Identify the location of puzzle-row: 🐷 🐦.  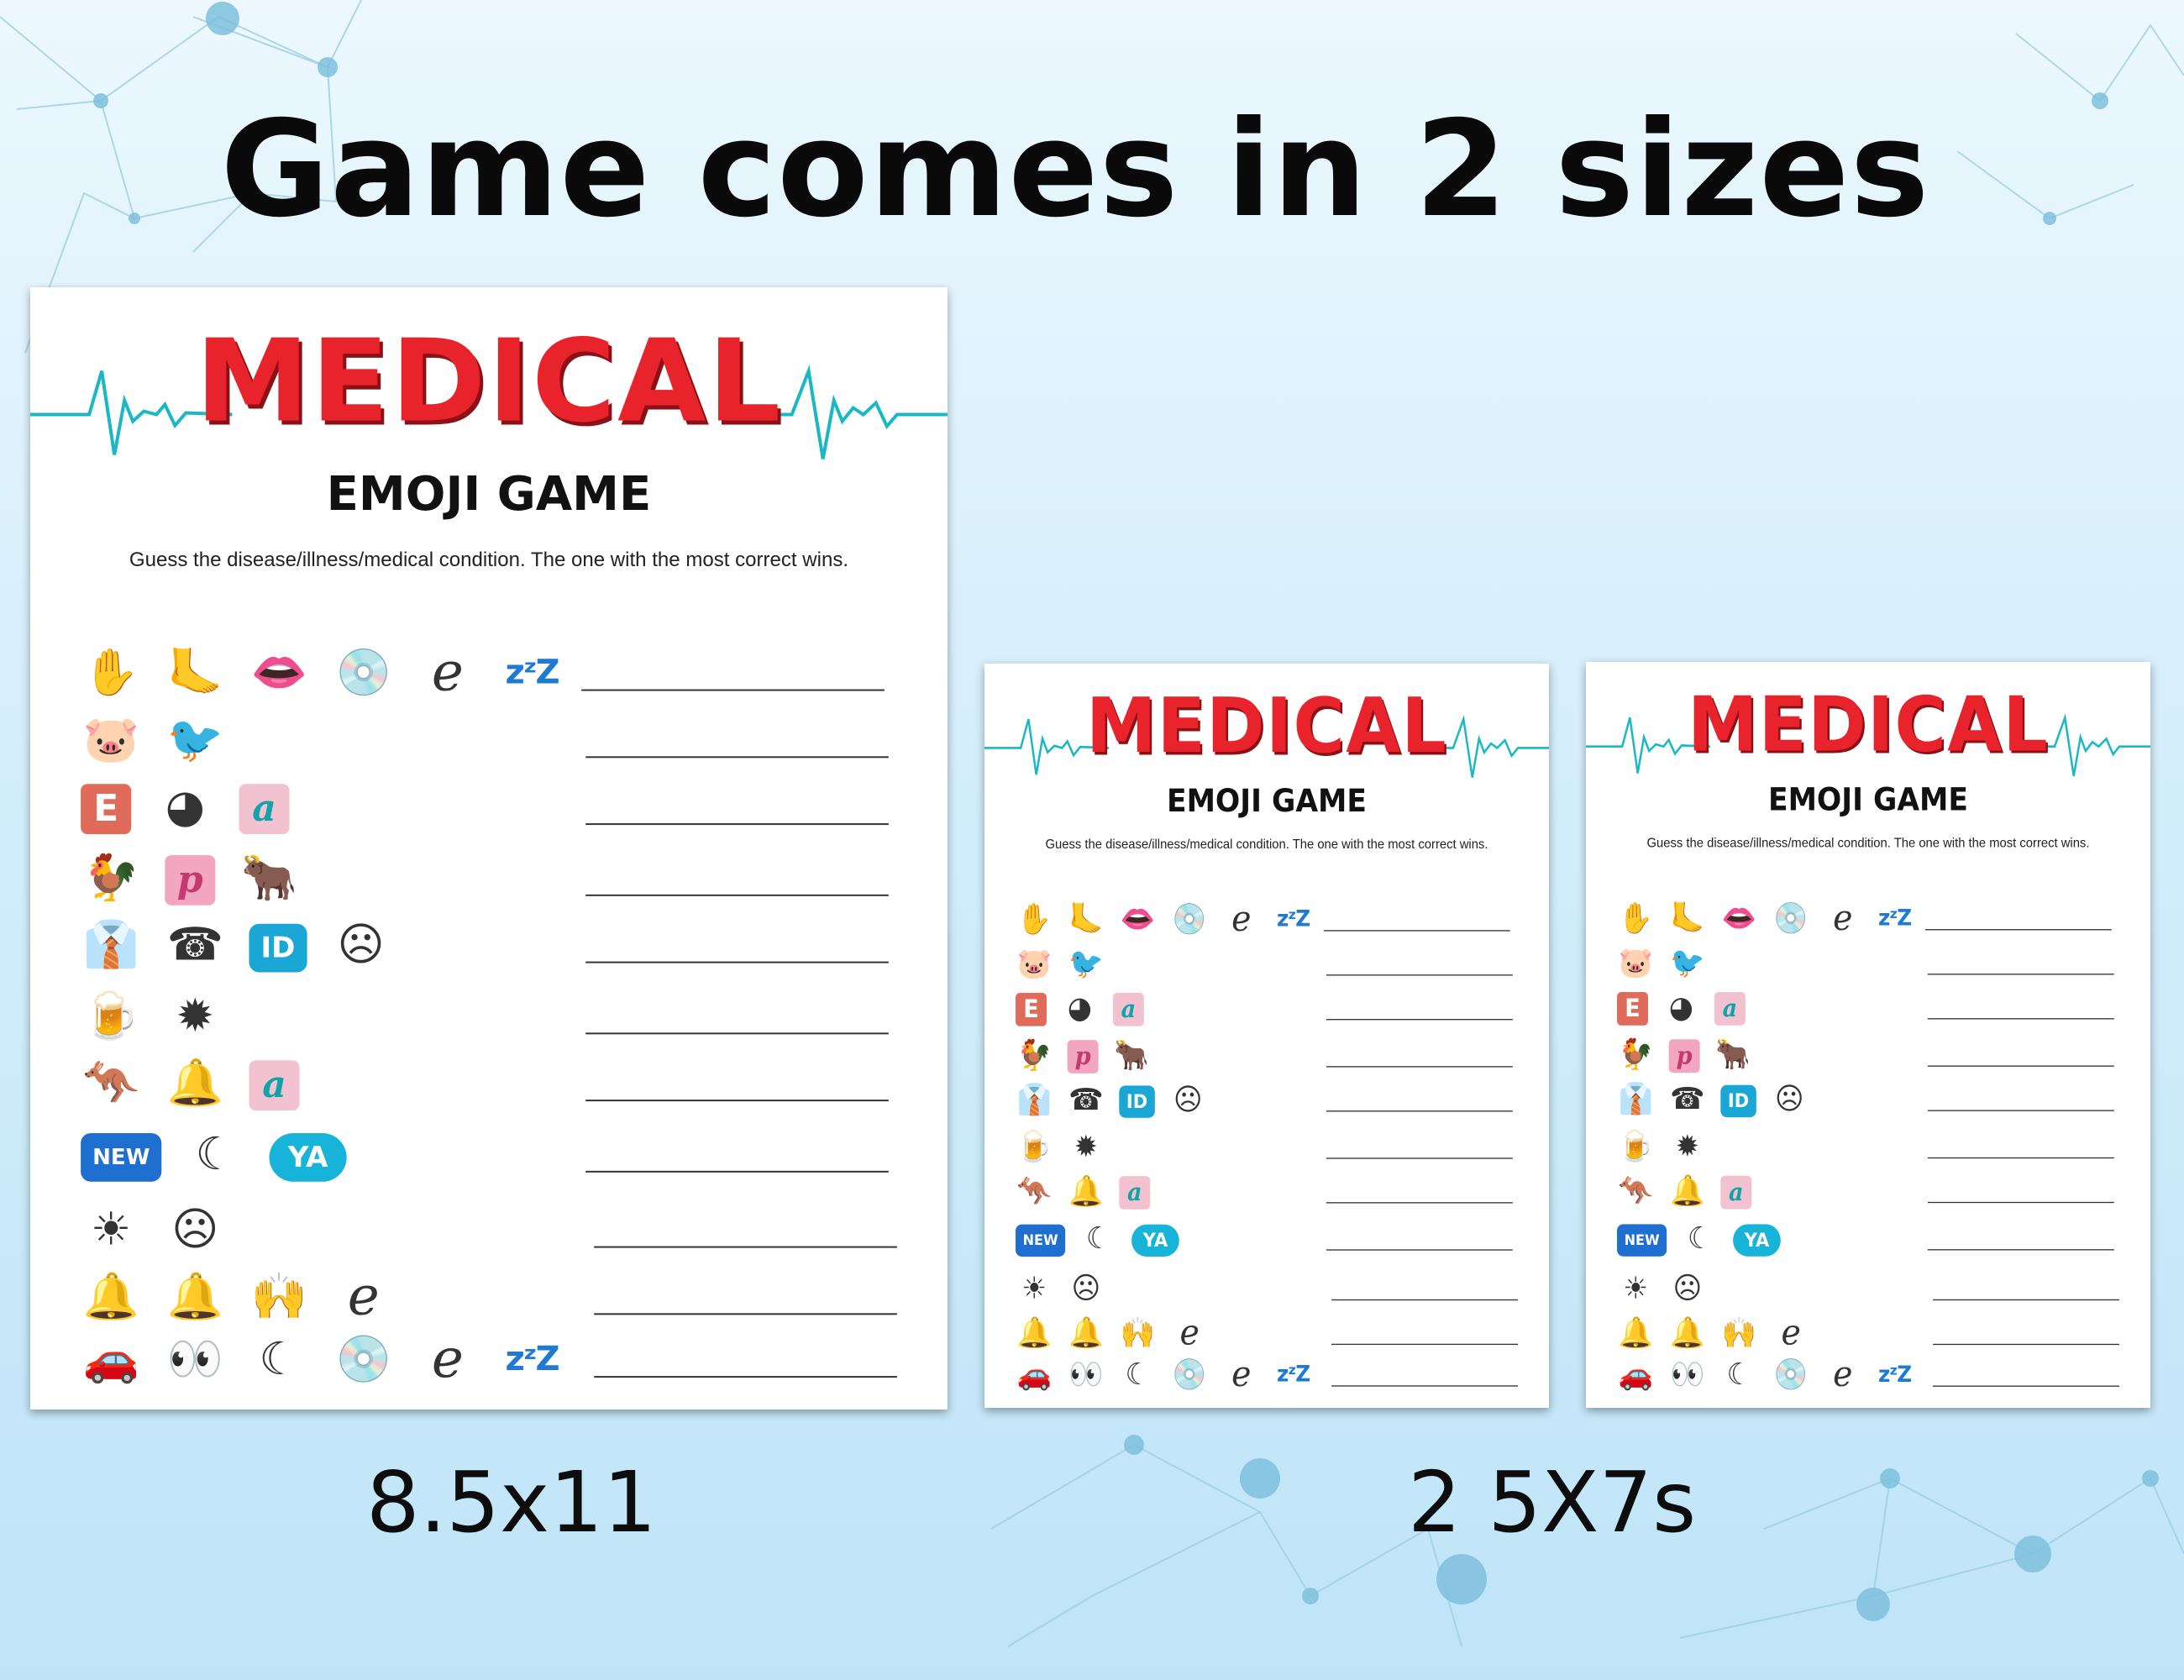
(1275, 964).